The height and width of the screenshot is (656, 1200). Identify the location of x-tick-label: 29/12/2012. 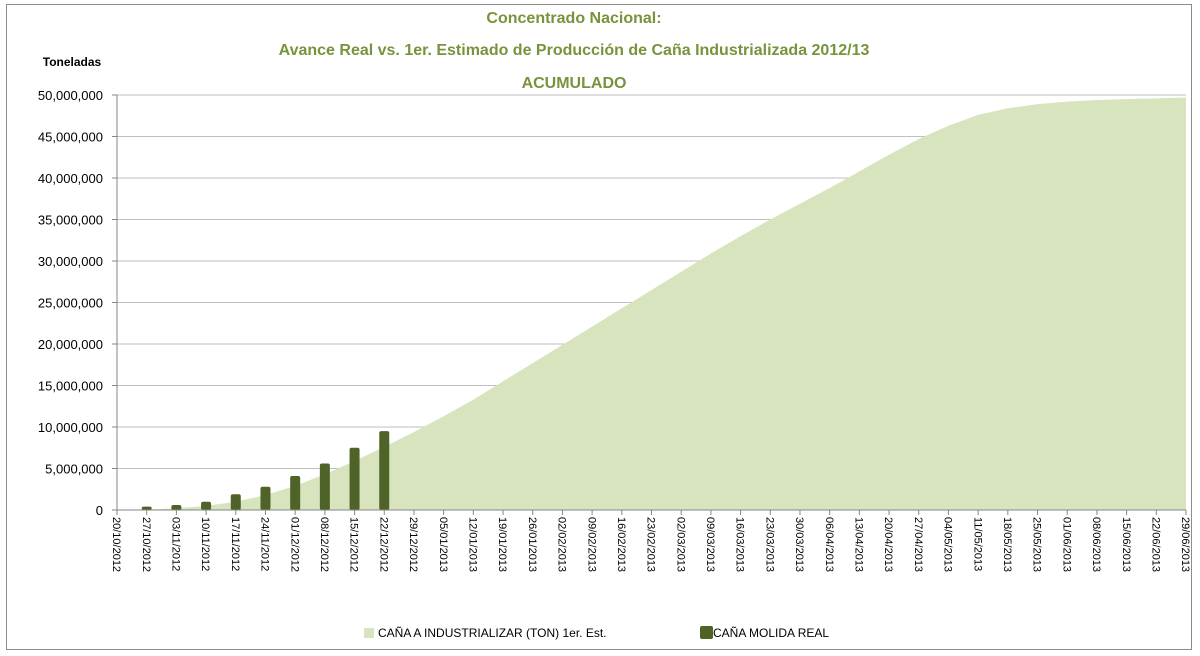
(413, 544).